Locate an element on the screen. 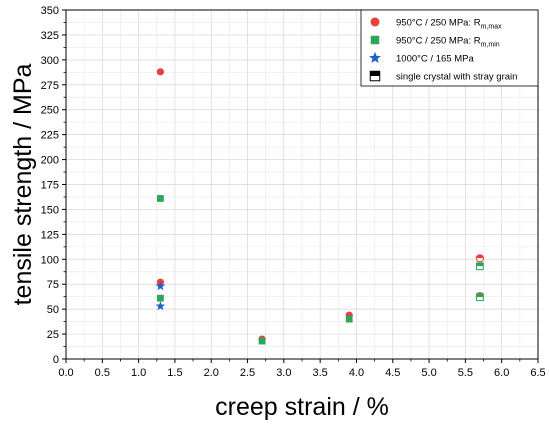  legend-marker-square is located at coordinates (375, 40).